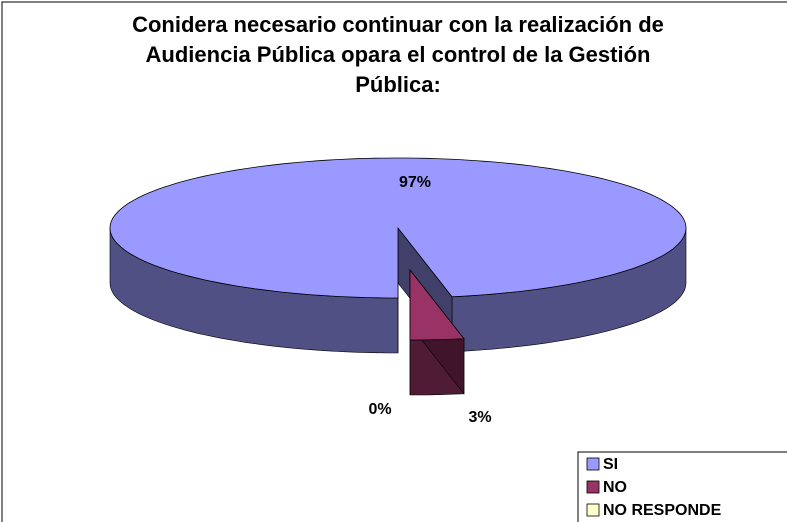  What do you see at coordinates (479, 417) in the screenshot?
I see `data-label: 3%` at bounding box center [479, 417].